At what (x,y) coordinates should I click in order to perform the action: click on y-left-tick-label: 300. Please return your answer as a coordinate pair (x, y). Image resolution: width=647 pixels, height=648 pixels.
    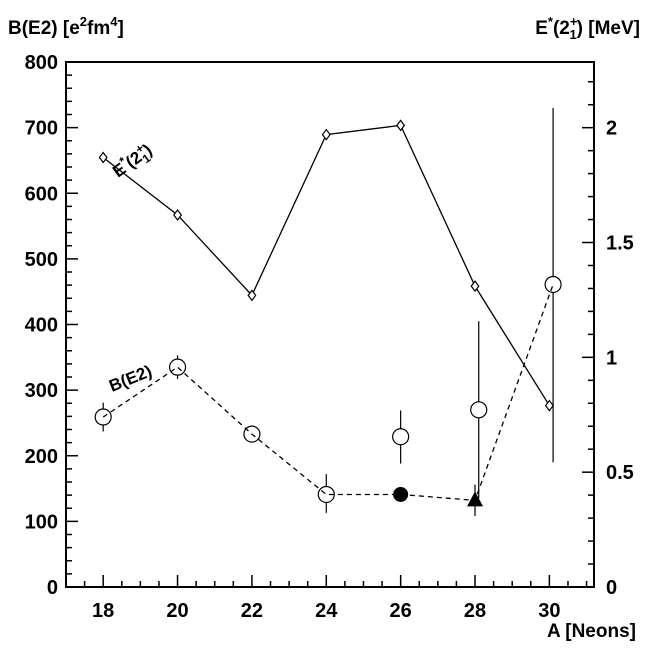
    Looking at the image, I should click on (41, 391).